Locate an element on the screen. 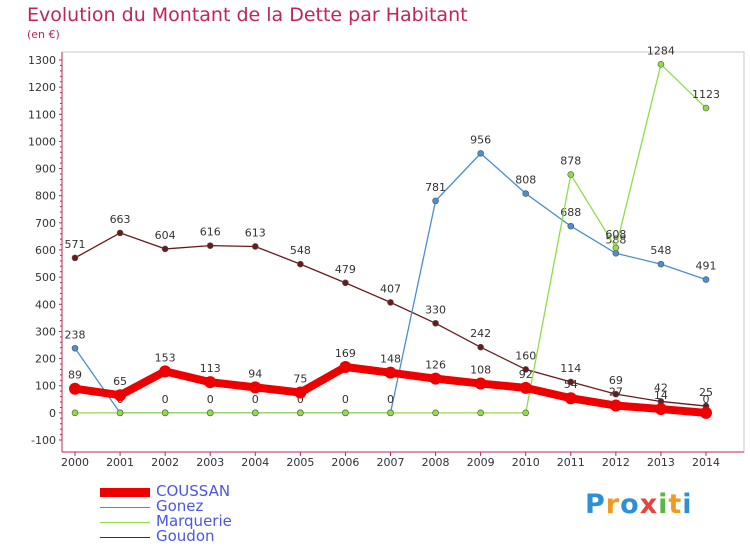 Image resolution: width=750 pixels, height=550 pixels. data-label: 242 is located at coordinates (480, 333).